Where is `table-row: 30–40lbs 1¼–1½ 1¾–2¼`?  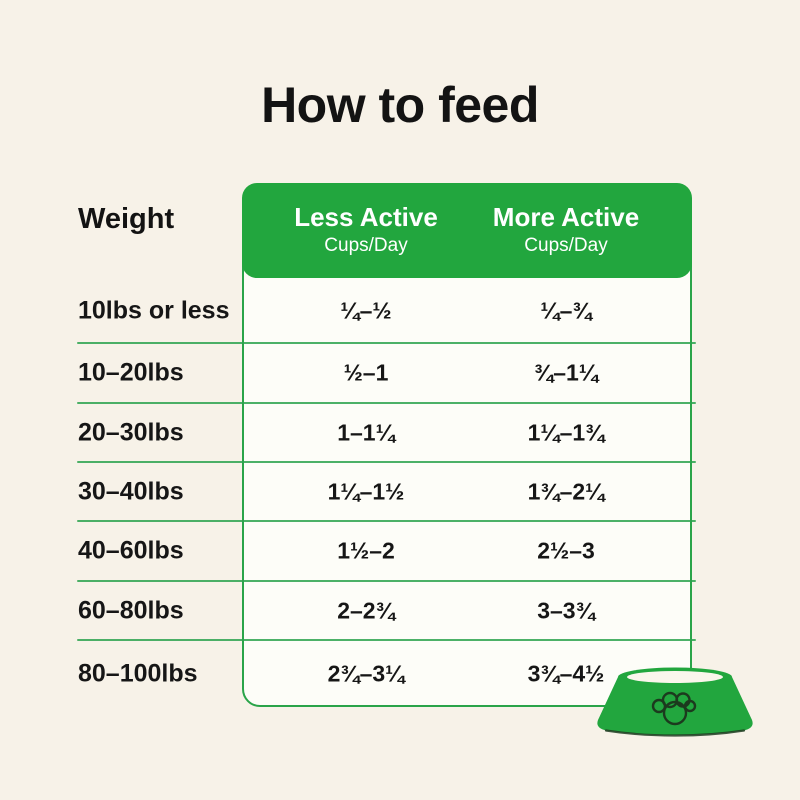 table-row: 30–40lbs 1¼–1½ 1¾–2¼ is located at coordinates (400, 491).